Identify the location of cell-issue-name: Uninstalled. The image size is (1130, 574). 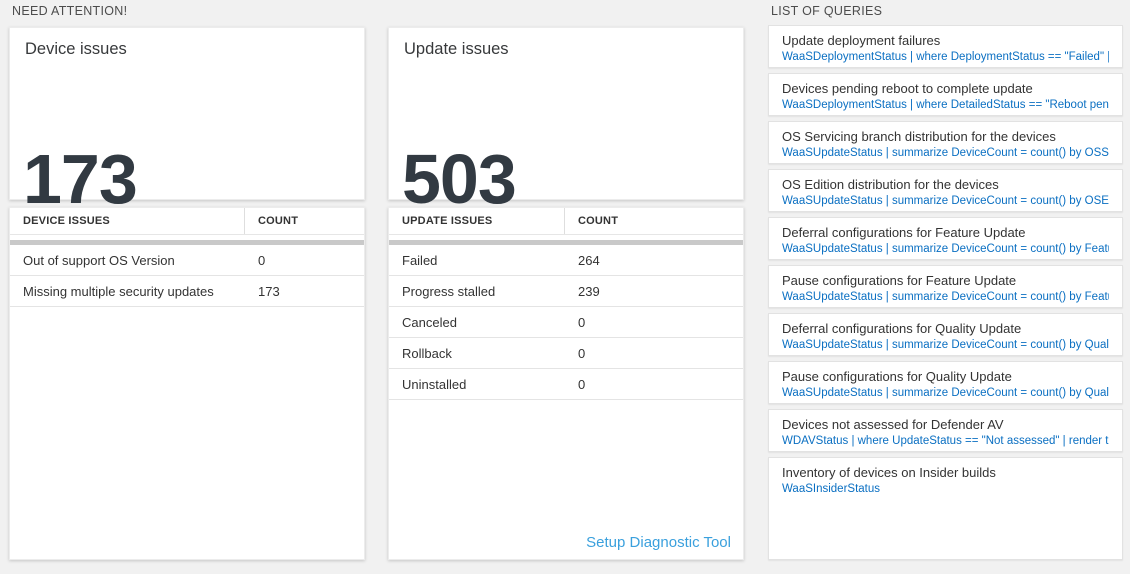
(434, 384).